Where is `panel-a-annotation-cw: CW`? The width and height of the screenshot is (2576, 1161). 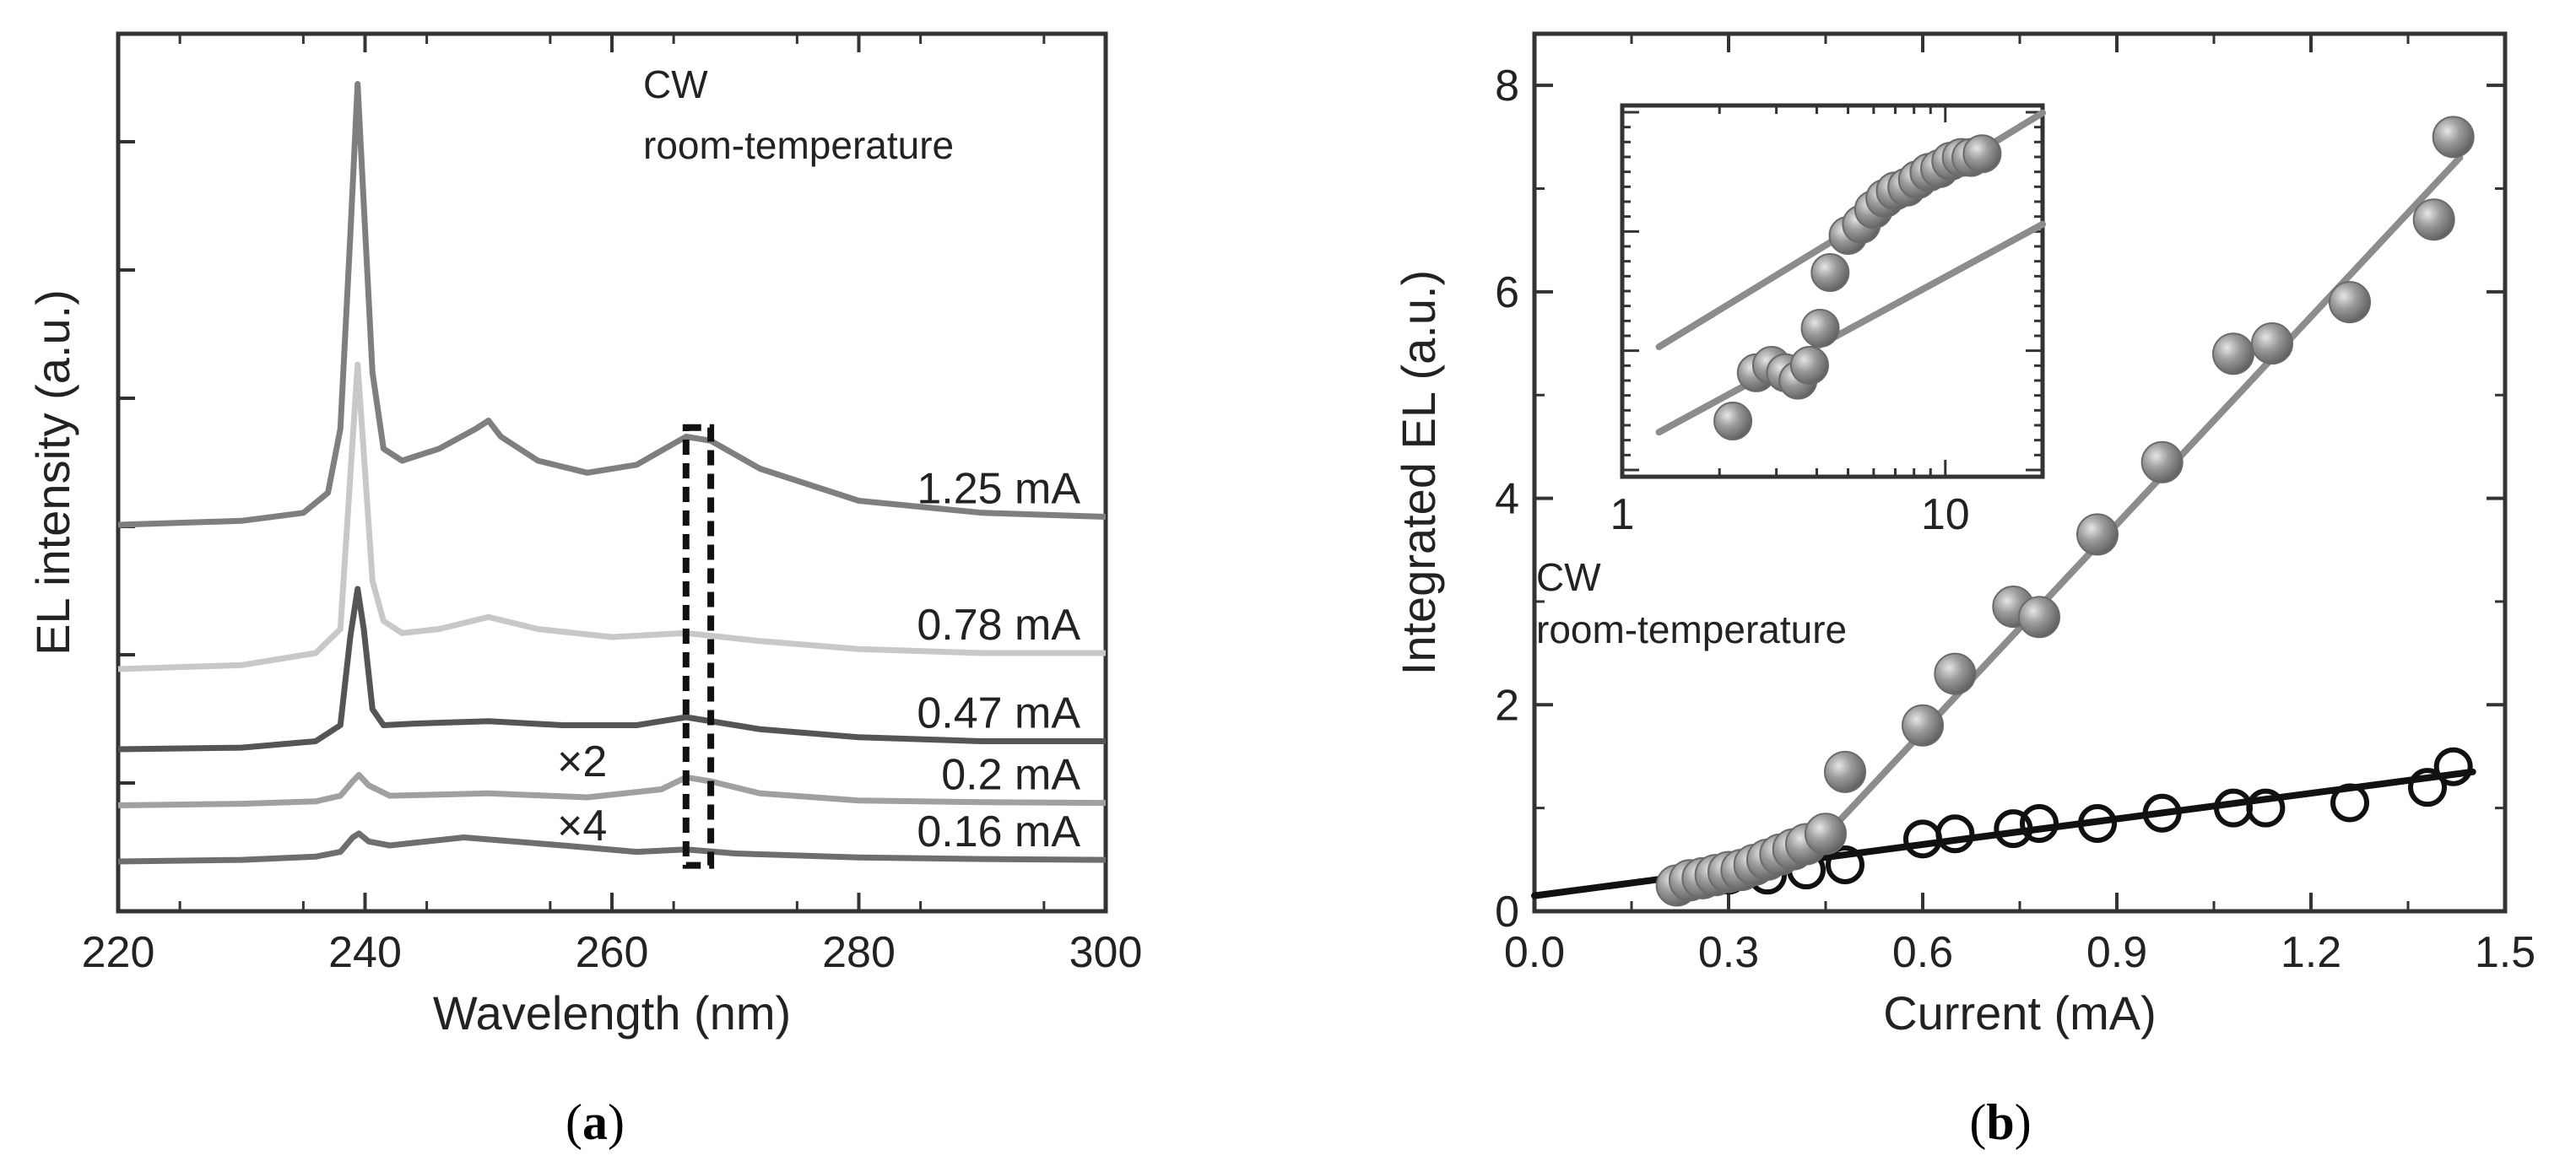
panel-a-annotation-cw: CW is located at coordinates (675, 84).